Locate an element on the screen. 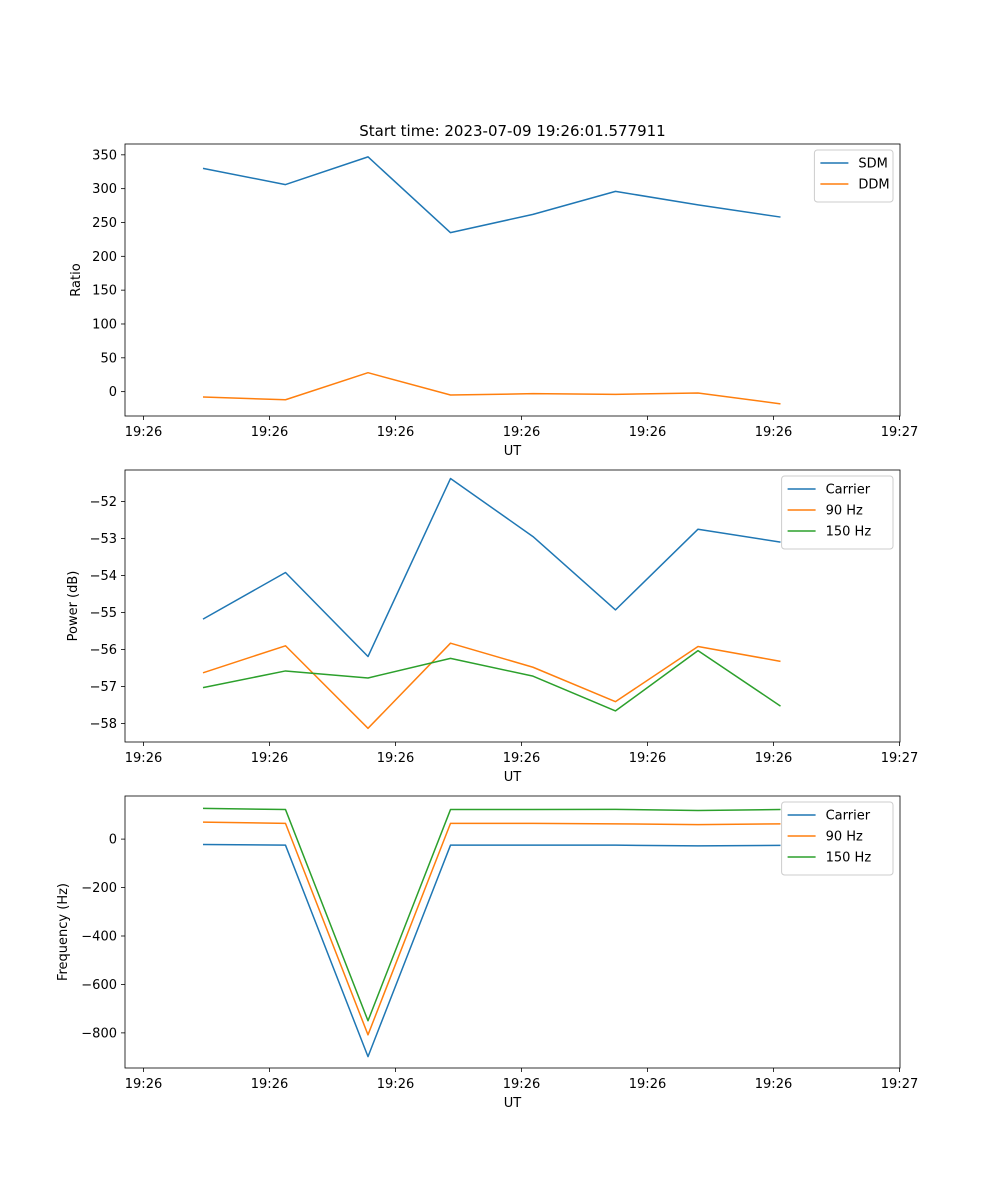 This screenshot has height=1200, width=1000. series-line-ddm is located at coordinates (491, 388).